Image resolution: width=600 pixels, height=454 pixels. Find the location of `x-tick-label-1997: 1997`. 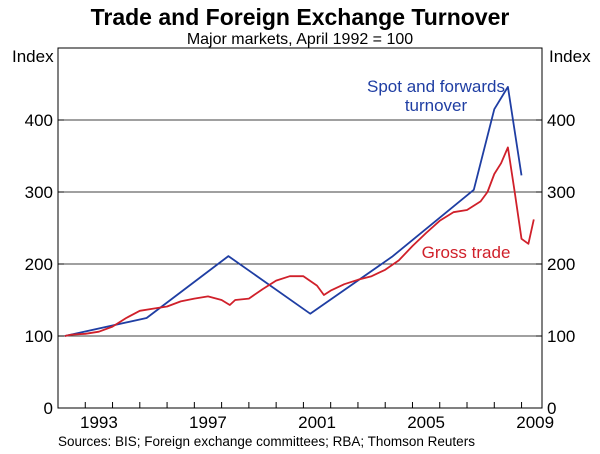

x-tick-label-1997: 1997 is located at coordinates (208, 422).